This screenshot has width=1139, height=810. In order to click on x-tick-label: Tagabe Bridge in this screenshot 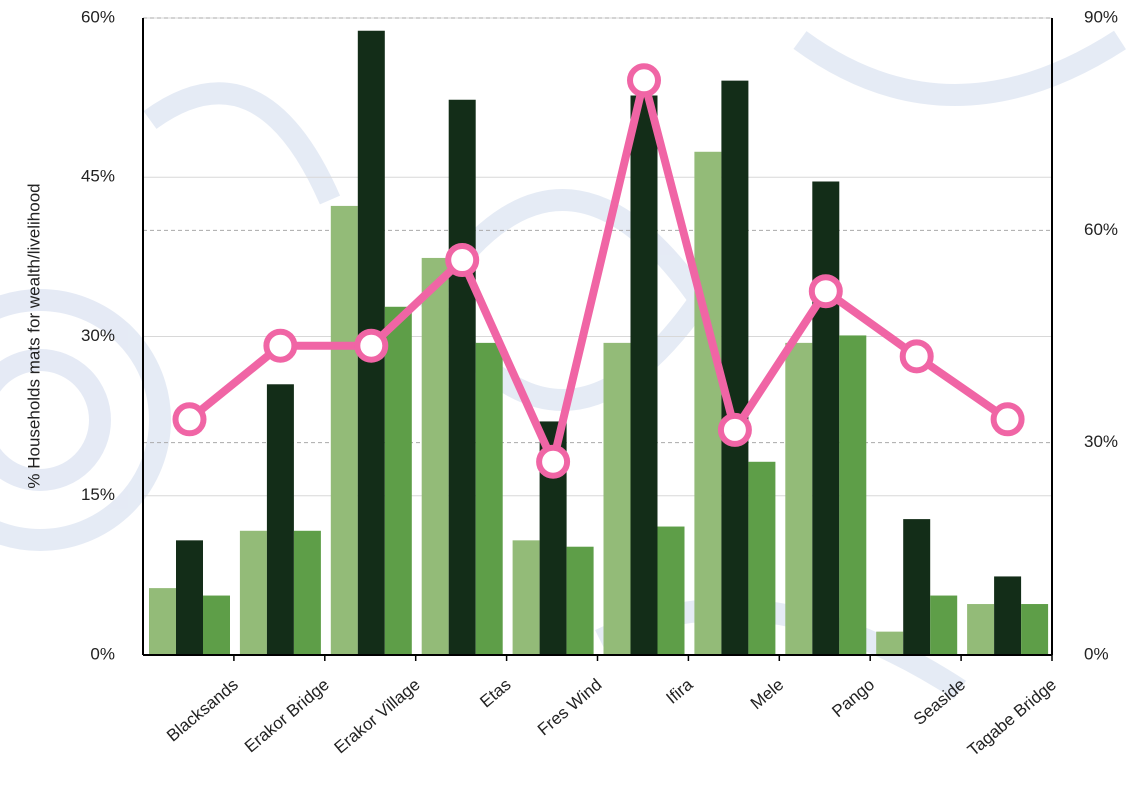, I will do `click(1012, 717)`.